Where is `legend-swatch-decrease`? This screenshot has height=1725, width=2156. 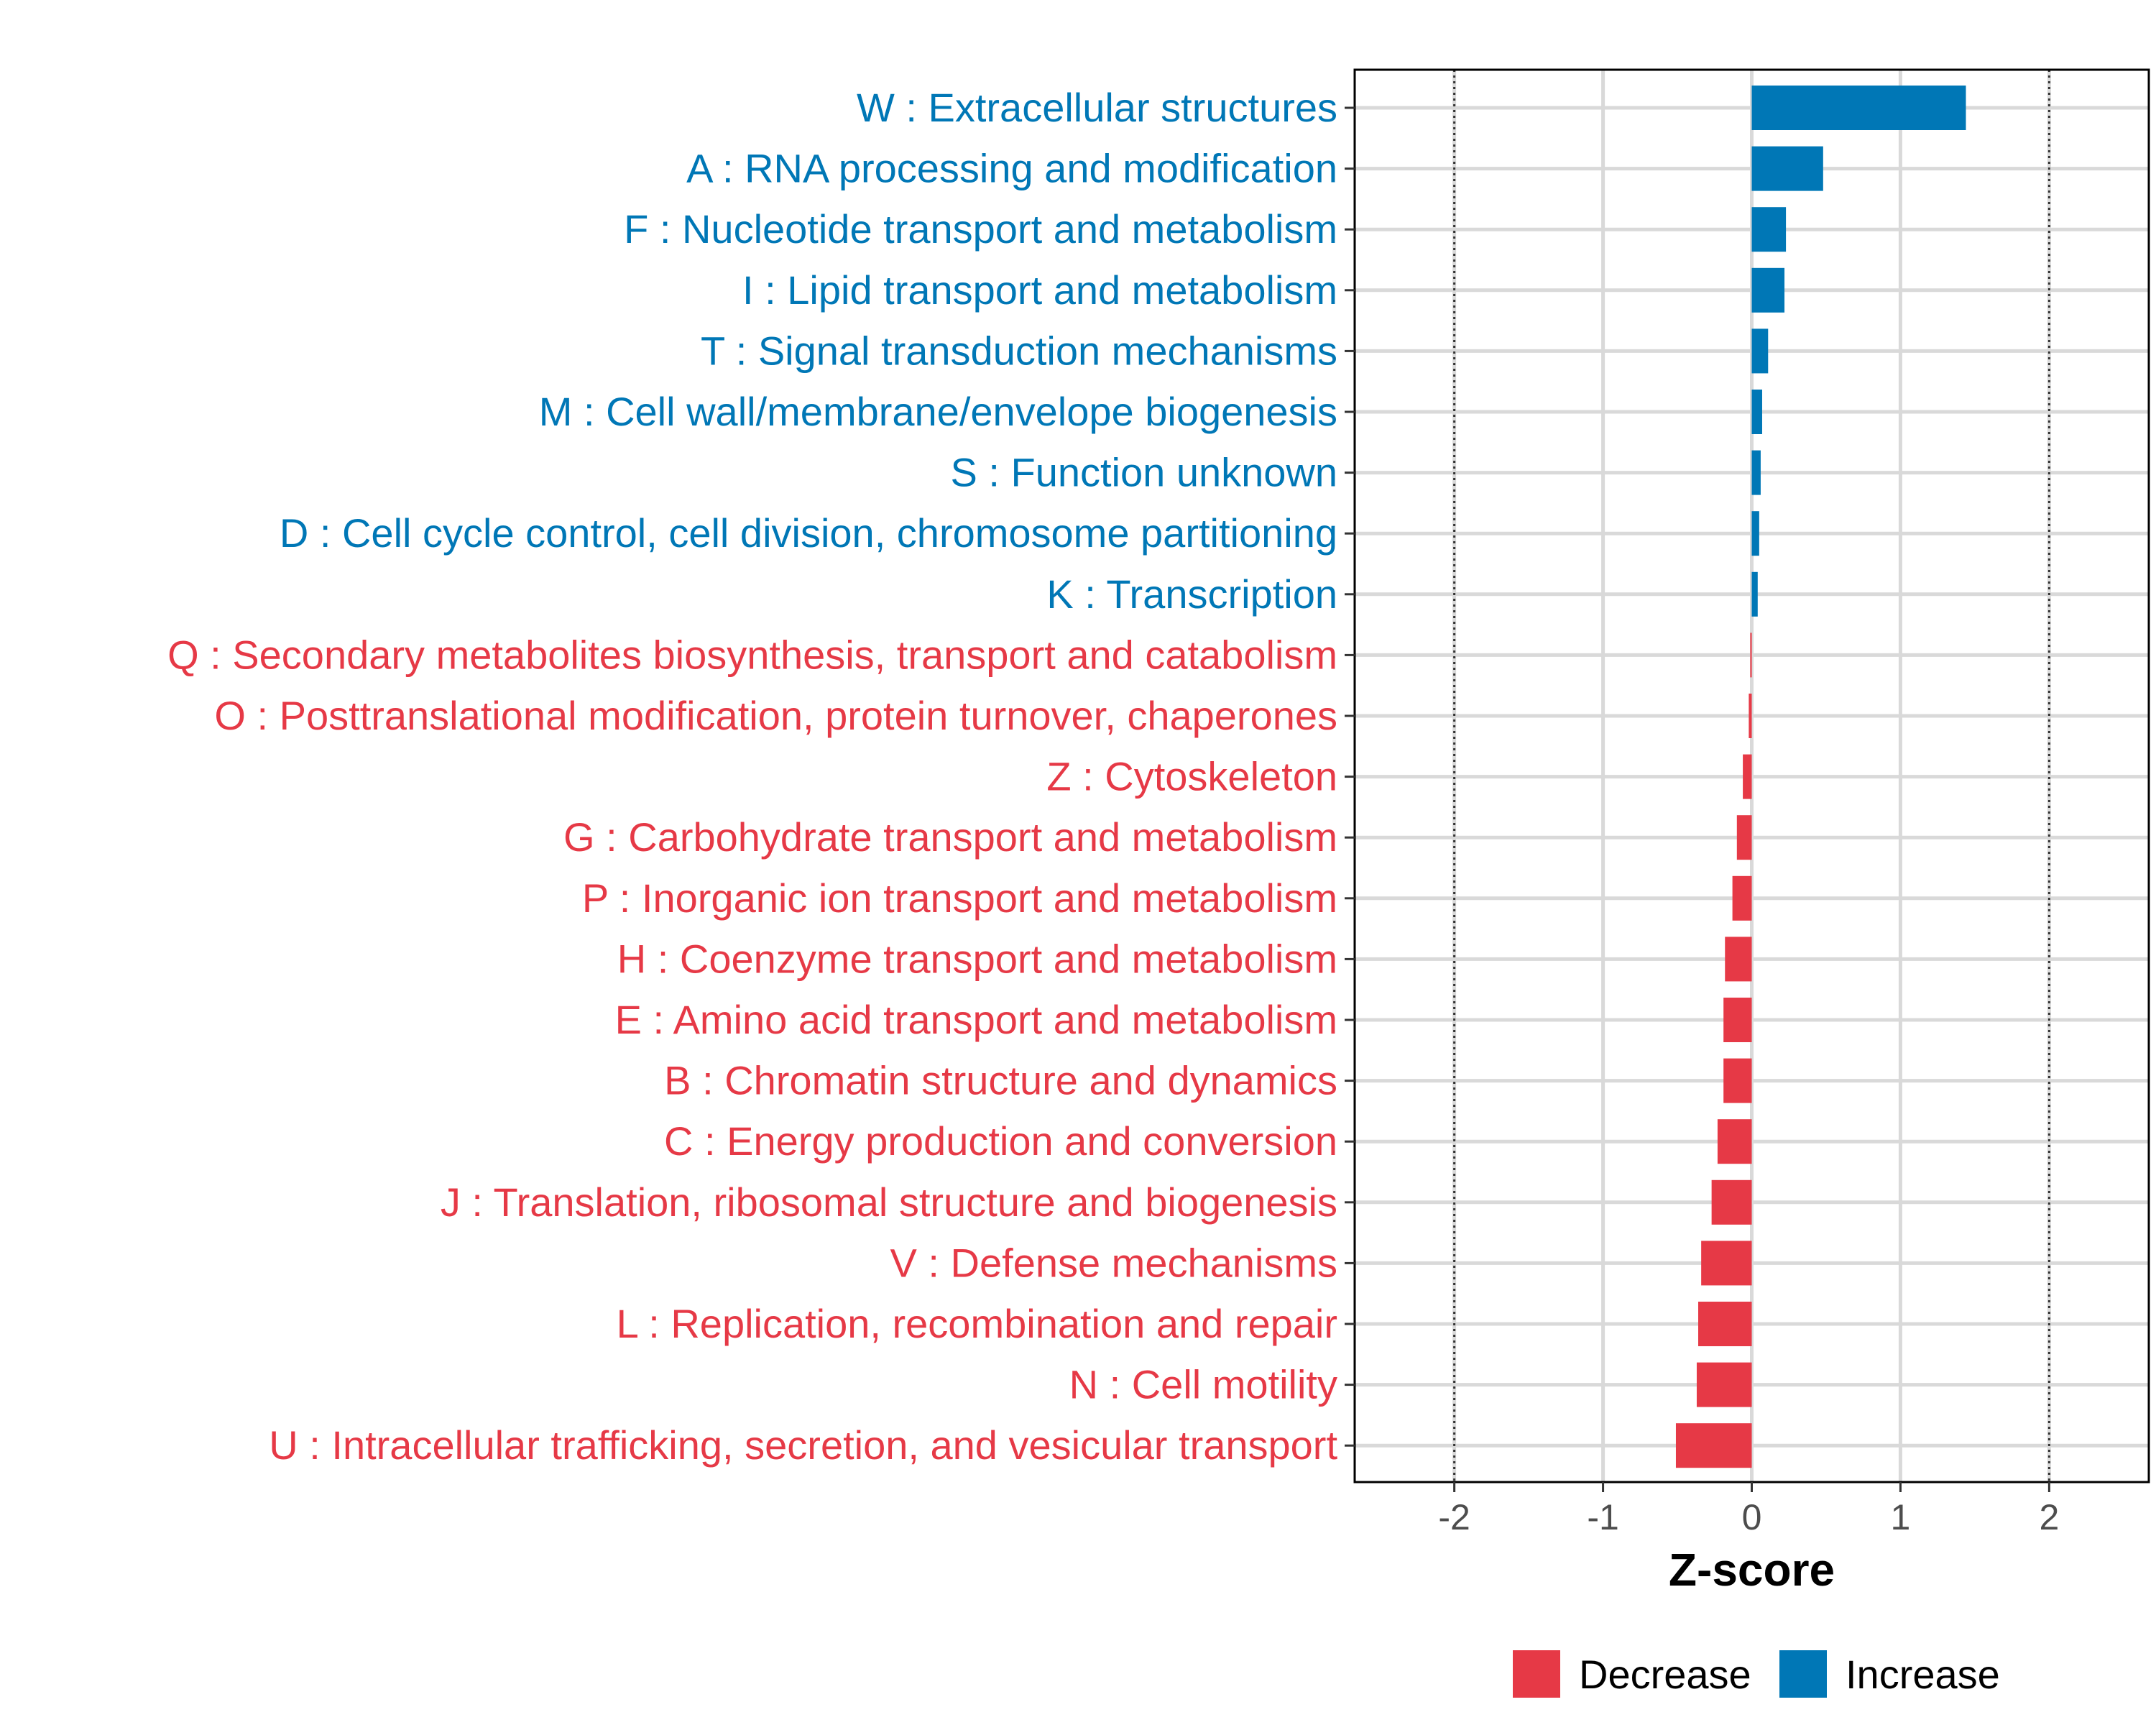 legend-swatch-decrease is located at coordinates (1537, 1674).